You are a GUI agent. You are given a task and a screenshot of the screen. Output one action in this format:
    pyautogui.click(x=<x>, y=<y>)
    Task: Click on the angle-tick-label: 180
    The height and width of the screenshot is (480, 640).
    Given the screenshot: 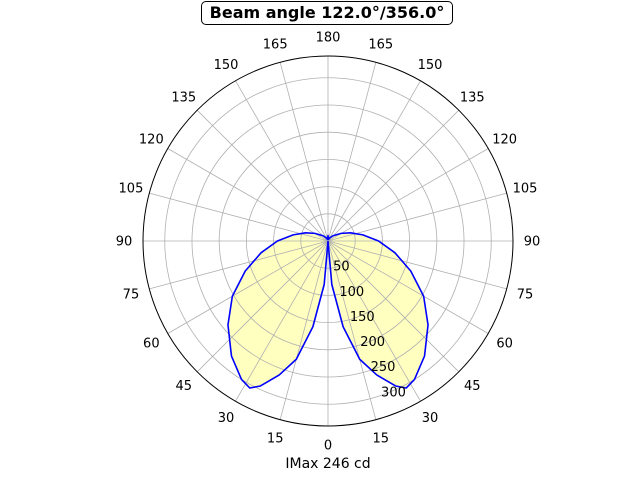 What is the action you would take?
    pyautogui.click(x=328, y=38)
    